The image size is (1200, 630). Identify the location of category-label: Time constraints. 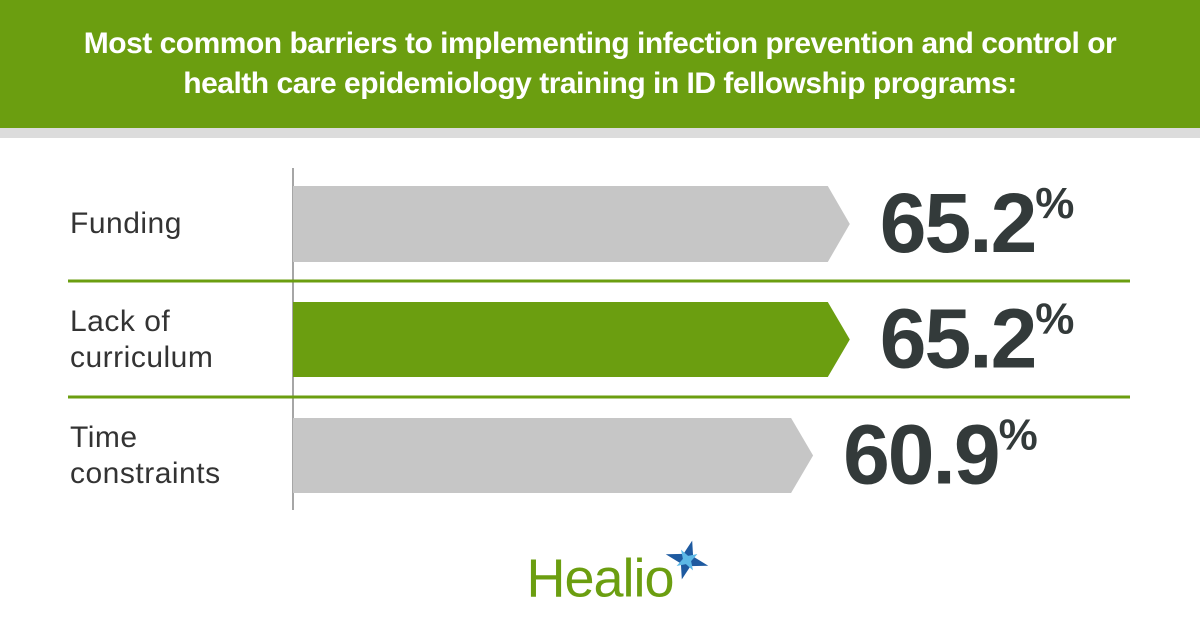
(145, 455).